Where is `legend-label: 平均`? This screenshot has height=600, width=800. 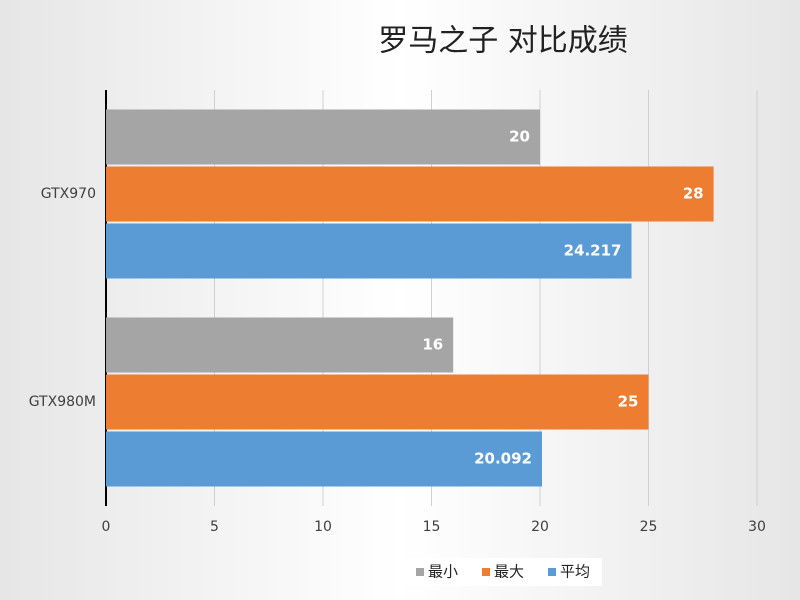
legend-label: 平均 is located at coordinates (575, 572).